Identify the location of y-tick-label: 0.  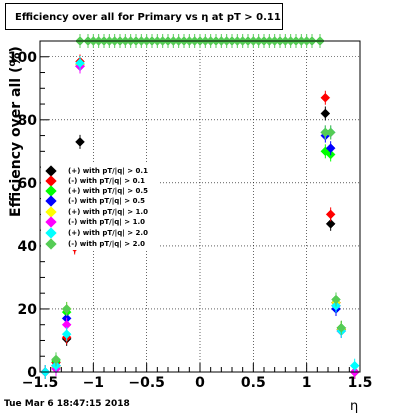
(32, 373).